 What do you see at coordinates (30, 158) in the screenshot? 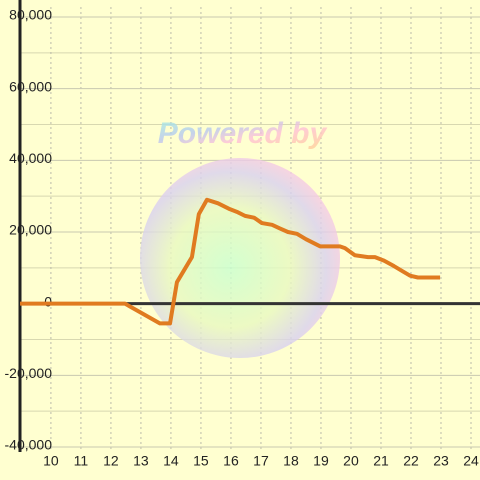
I see `y-tick-label: 40,000` at bounding box center [30, 158].